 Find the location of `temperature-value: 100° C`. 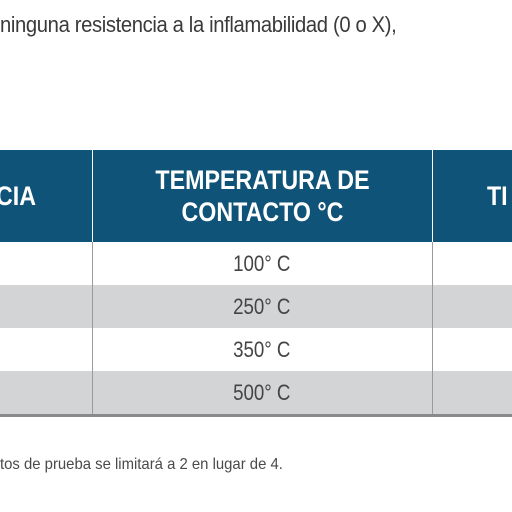

temperature-value: 100° C is located at coordinates (262, 263).